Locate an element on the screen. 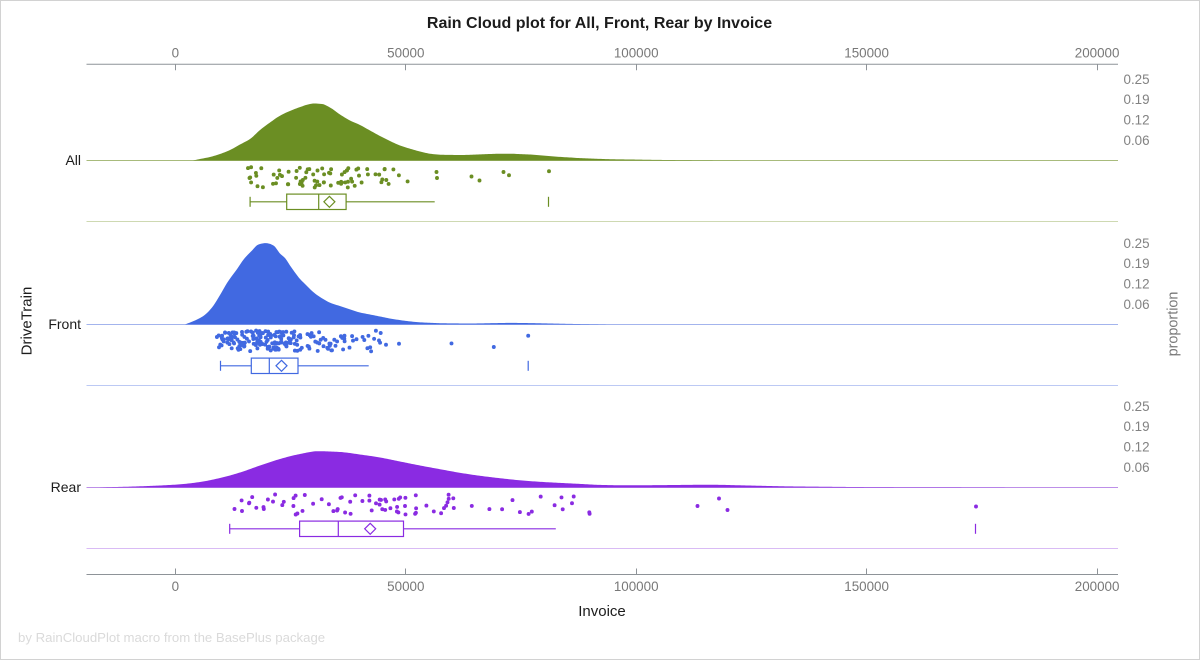 The height and width of the screenshot is (660, 1200). svg-text: proportion is located at coordinates (1174, 324).